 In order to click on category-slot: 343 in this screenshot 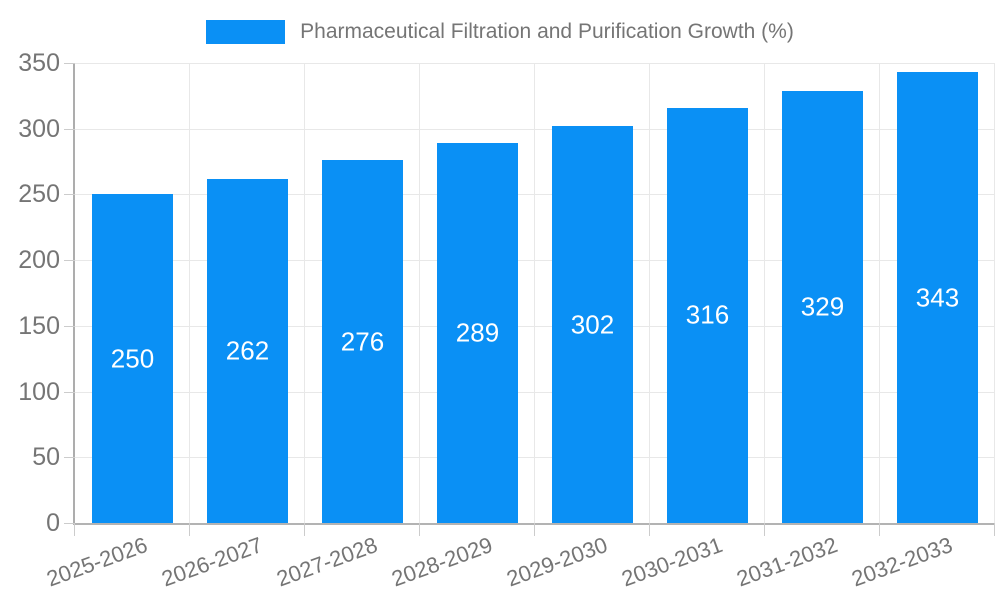, I will do `click(937, 293)`.